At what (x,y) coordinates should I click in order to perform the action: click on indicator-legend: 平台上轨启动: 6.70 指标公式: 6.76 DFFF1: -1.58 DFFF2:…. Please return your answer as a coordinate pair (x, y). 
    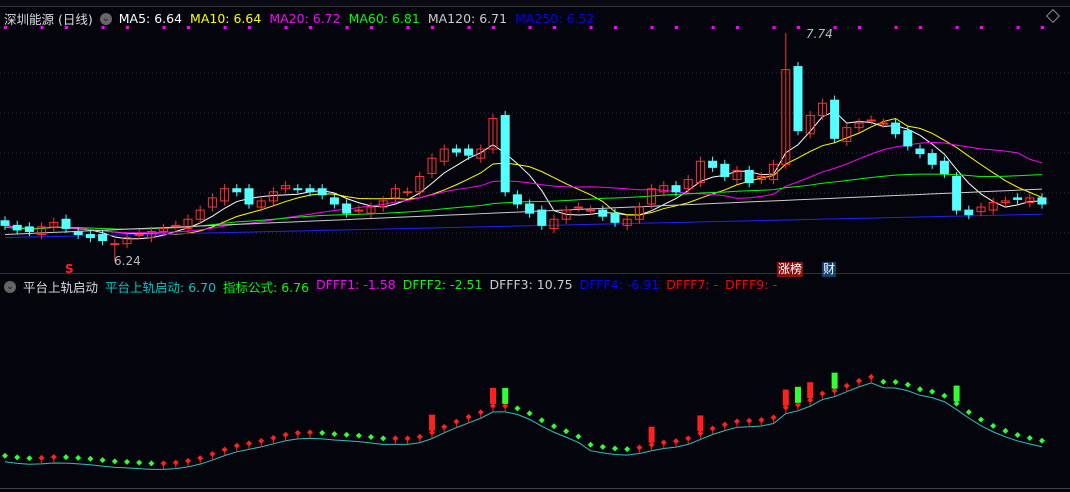
    Looking at the image, I should click on (441, 286).